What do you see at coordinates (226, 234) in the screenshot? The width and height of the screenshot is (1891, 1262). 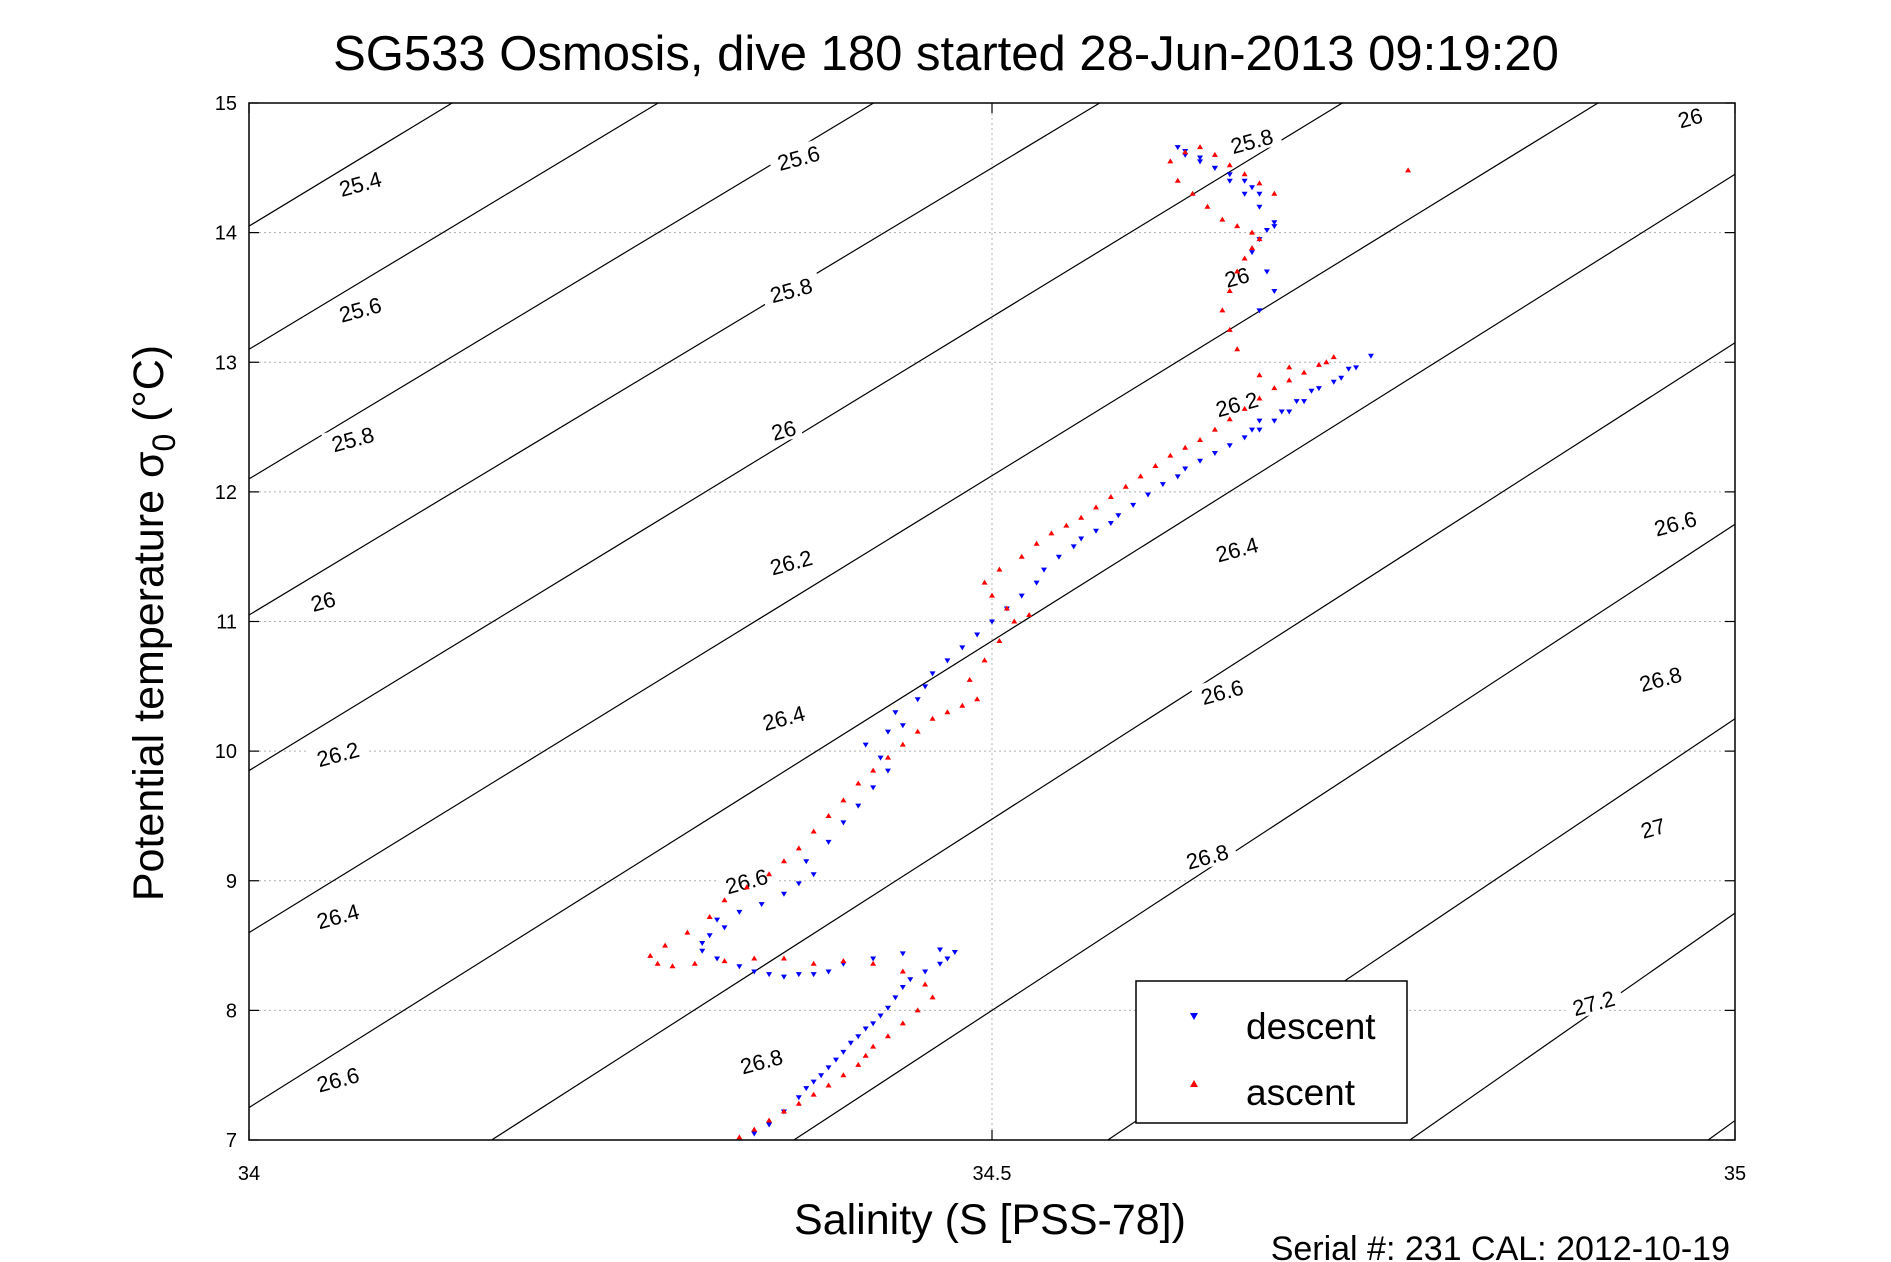 I see `y-tick-label: 14` at bounding box center [226, 234].